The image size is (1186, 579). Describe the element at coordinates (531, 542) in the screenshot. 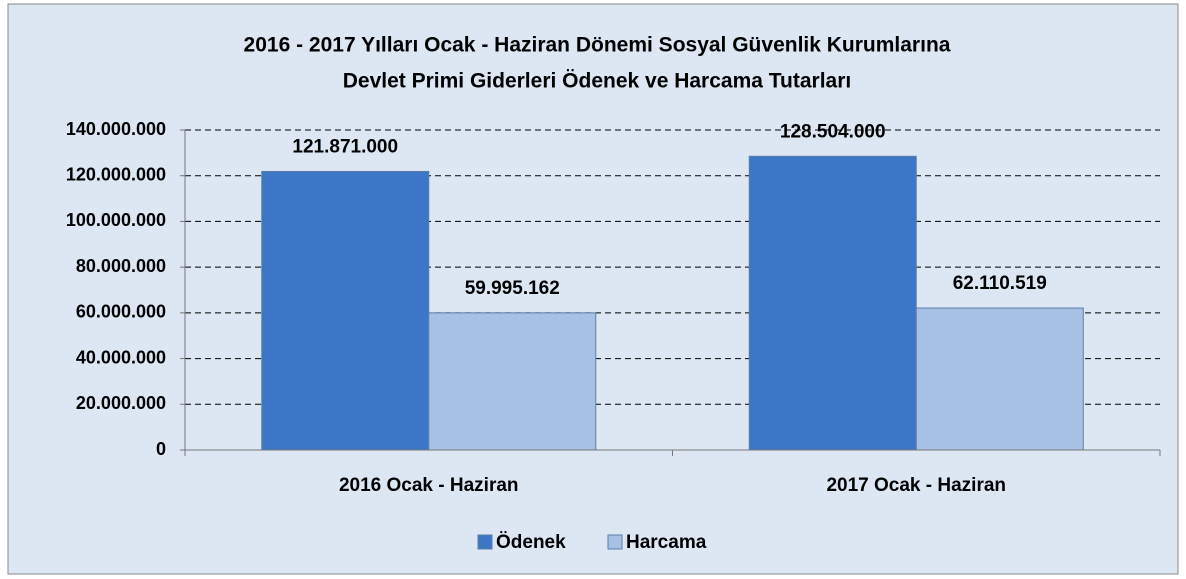

I see `legend-label: Ödenek` at that location.